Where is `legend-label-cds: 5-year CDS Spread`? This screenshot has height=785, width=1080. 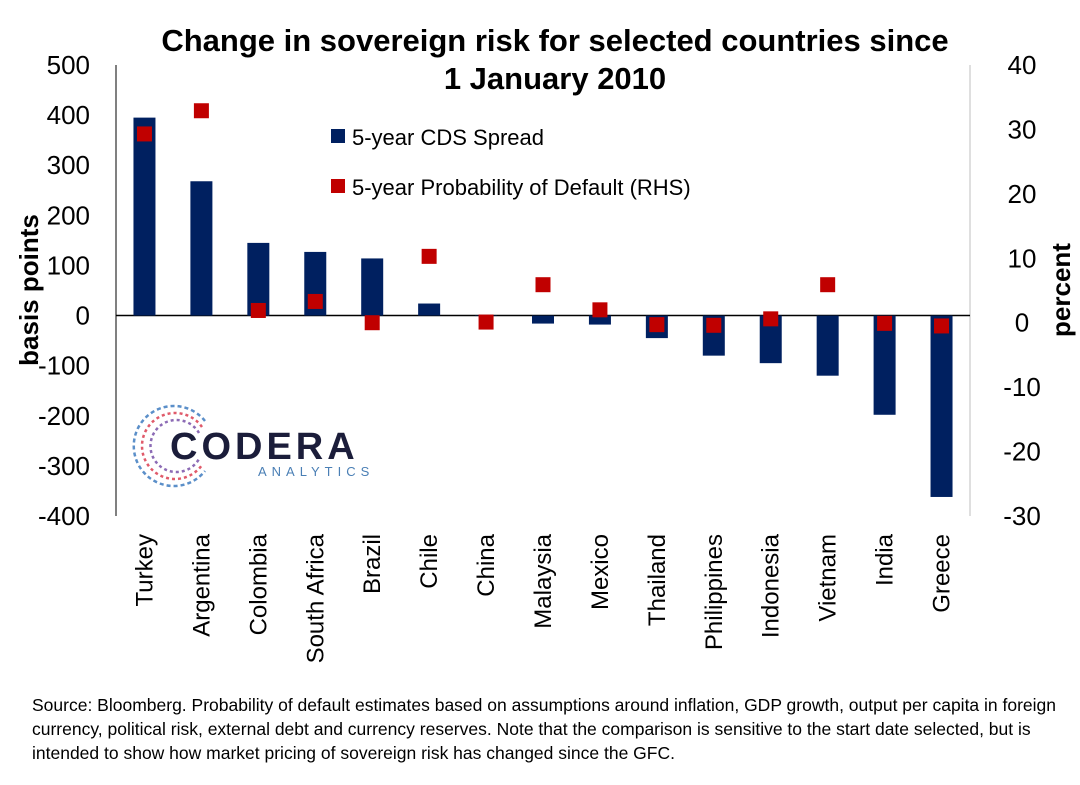 legend-label-cds: 5-year CDS Spread is located at coordinates (448, 137).